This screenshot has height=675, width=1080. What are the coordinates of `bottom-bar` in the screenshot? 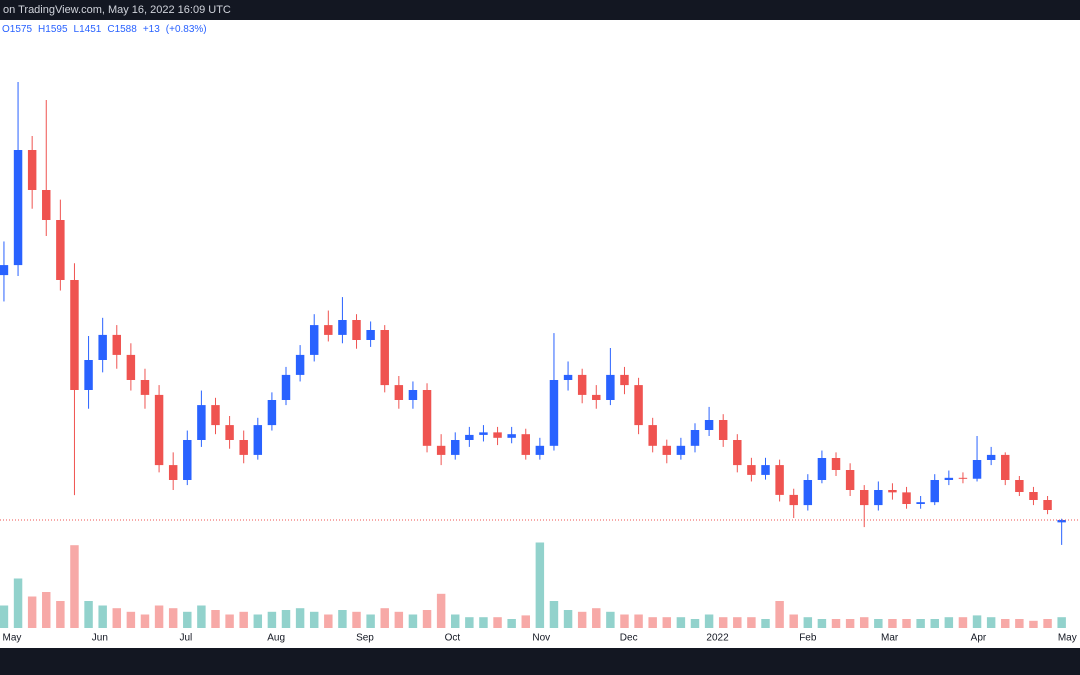 It's located at (540, 661).